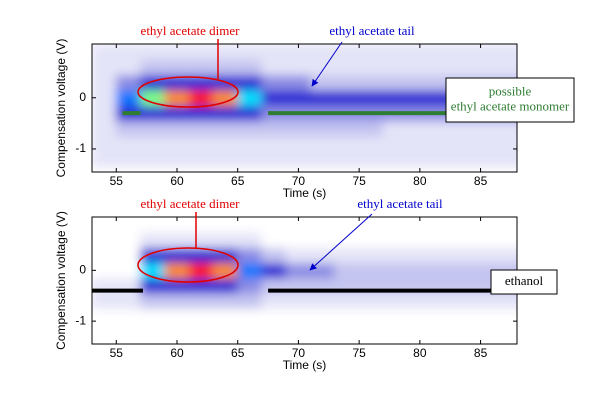 This screenshot has width=600, height=402. I want to click on x-tick-label: 85, so click(481, 353).